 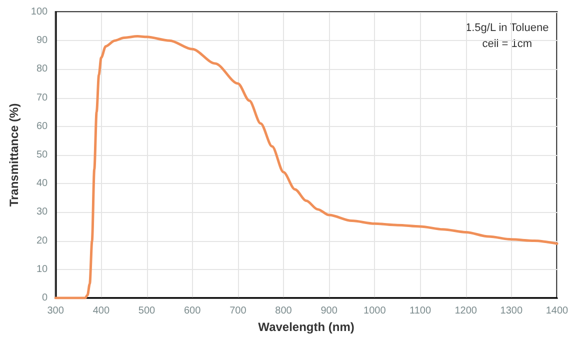 What do you see at coordinates (42, 126) in the screenshot?
I see `y-tick-label: 60` at bounding box center [42, 126].